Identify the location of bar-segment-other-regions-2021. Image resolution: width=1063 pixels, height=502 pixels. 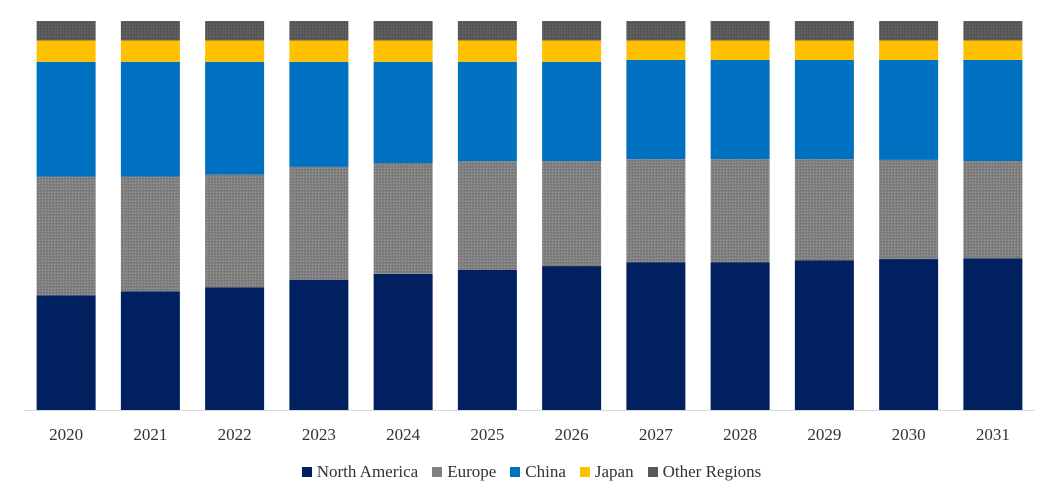
(150, 31).